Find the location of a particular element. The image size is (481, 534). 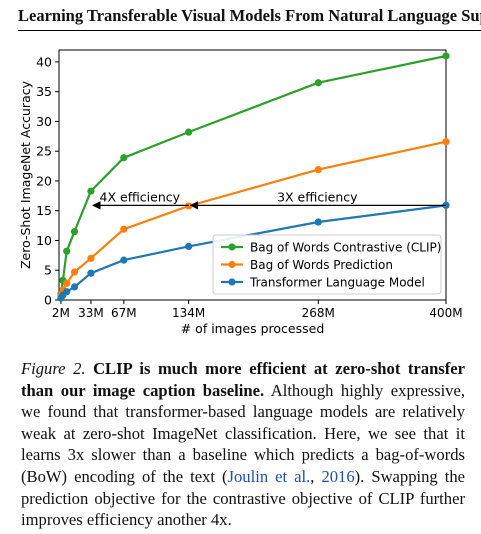

y-tick-label: 40 is located at coordinates (44, 61).